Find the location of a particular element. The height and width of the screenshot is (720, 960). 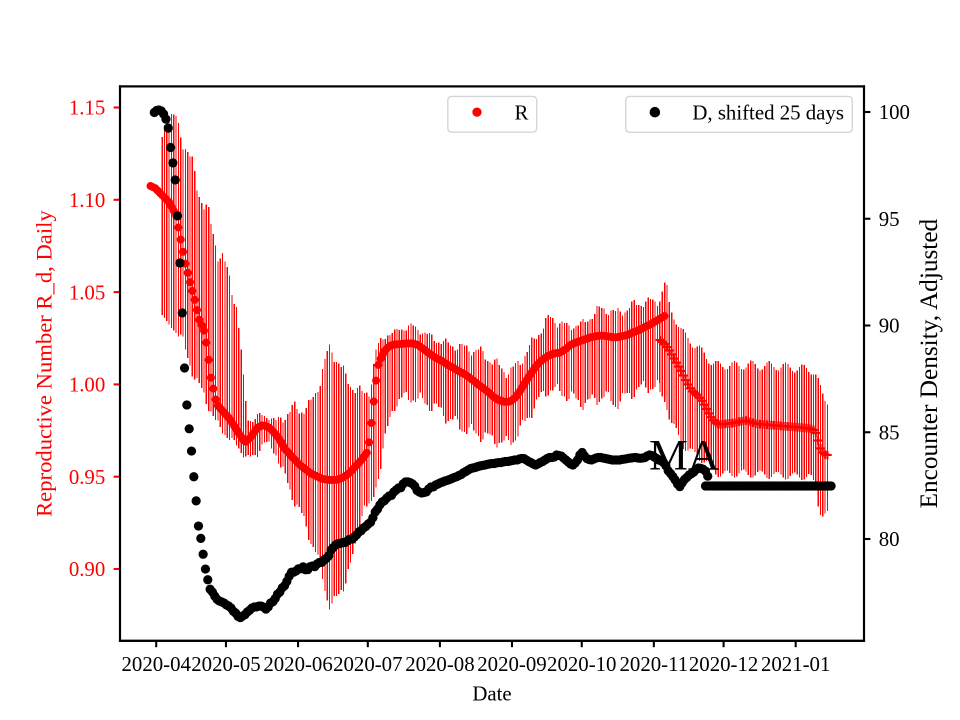

svg-text: 2021-01 is located at coordinates (795, 664).